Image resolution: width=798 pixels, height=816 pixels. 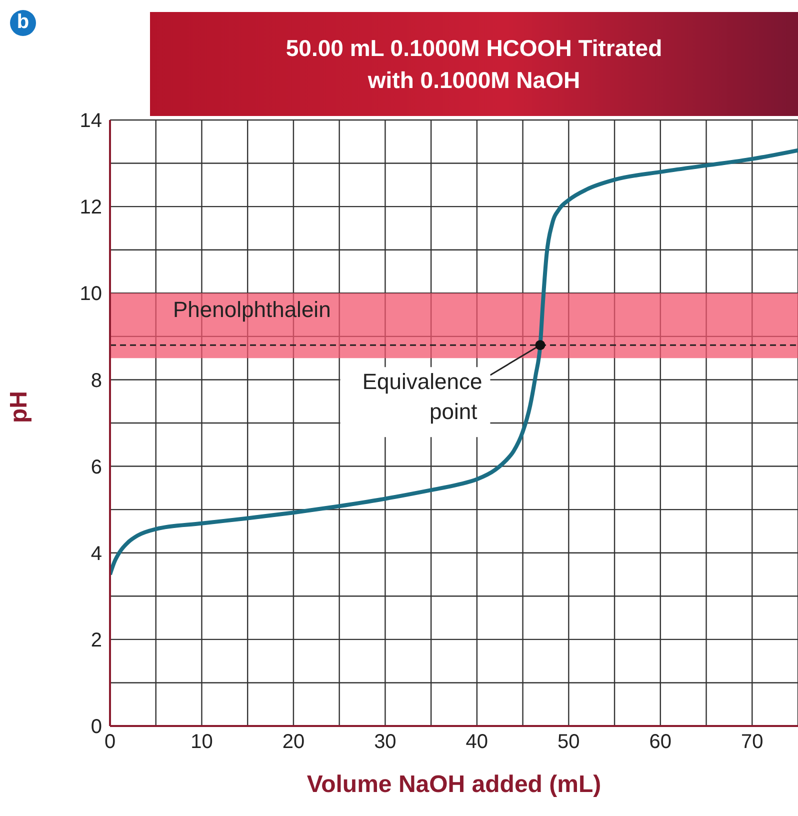 I want to click on x-tick-label: 50, so click(x=569, y=742).